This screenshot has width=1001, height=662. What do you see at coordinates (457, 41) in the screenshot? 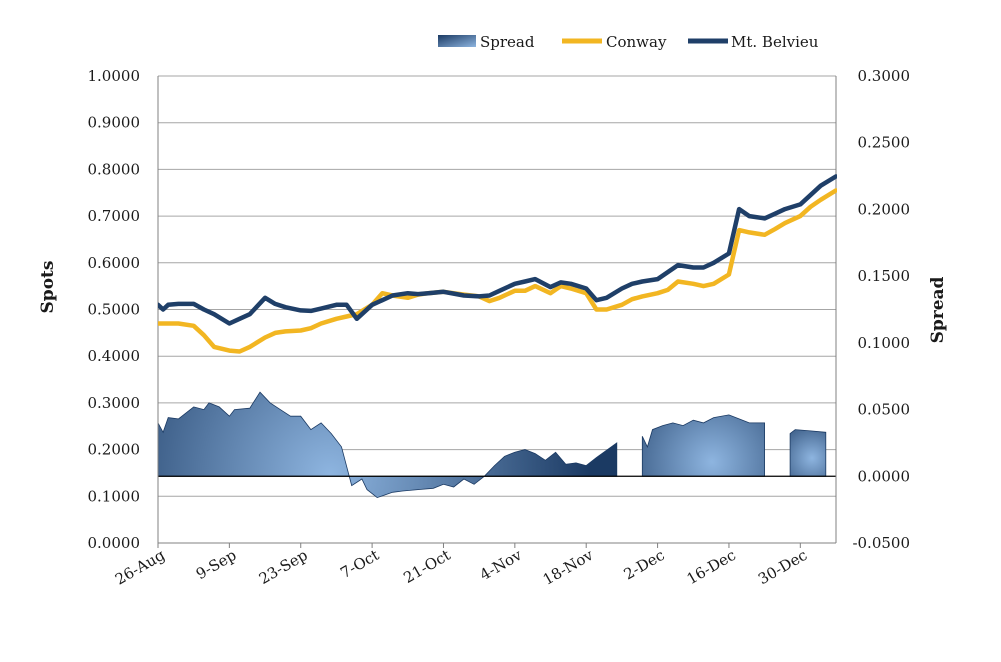
I see `legend-swatch-spread` at bounding box center [457, 41].